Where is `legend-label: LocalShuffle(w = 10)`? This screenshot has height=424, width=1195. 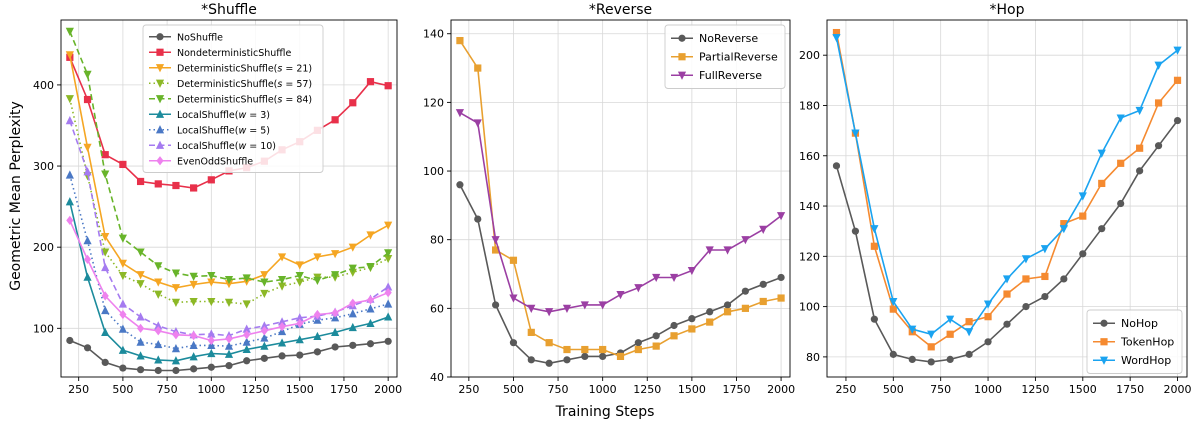 legend-label: LocalShuffle(w = 10) is located at coordinates (226, 146).